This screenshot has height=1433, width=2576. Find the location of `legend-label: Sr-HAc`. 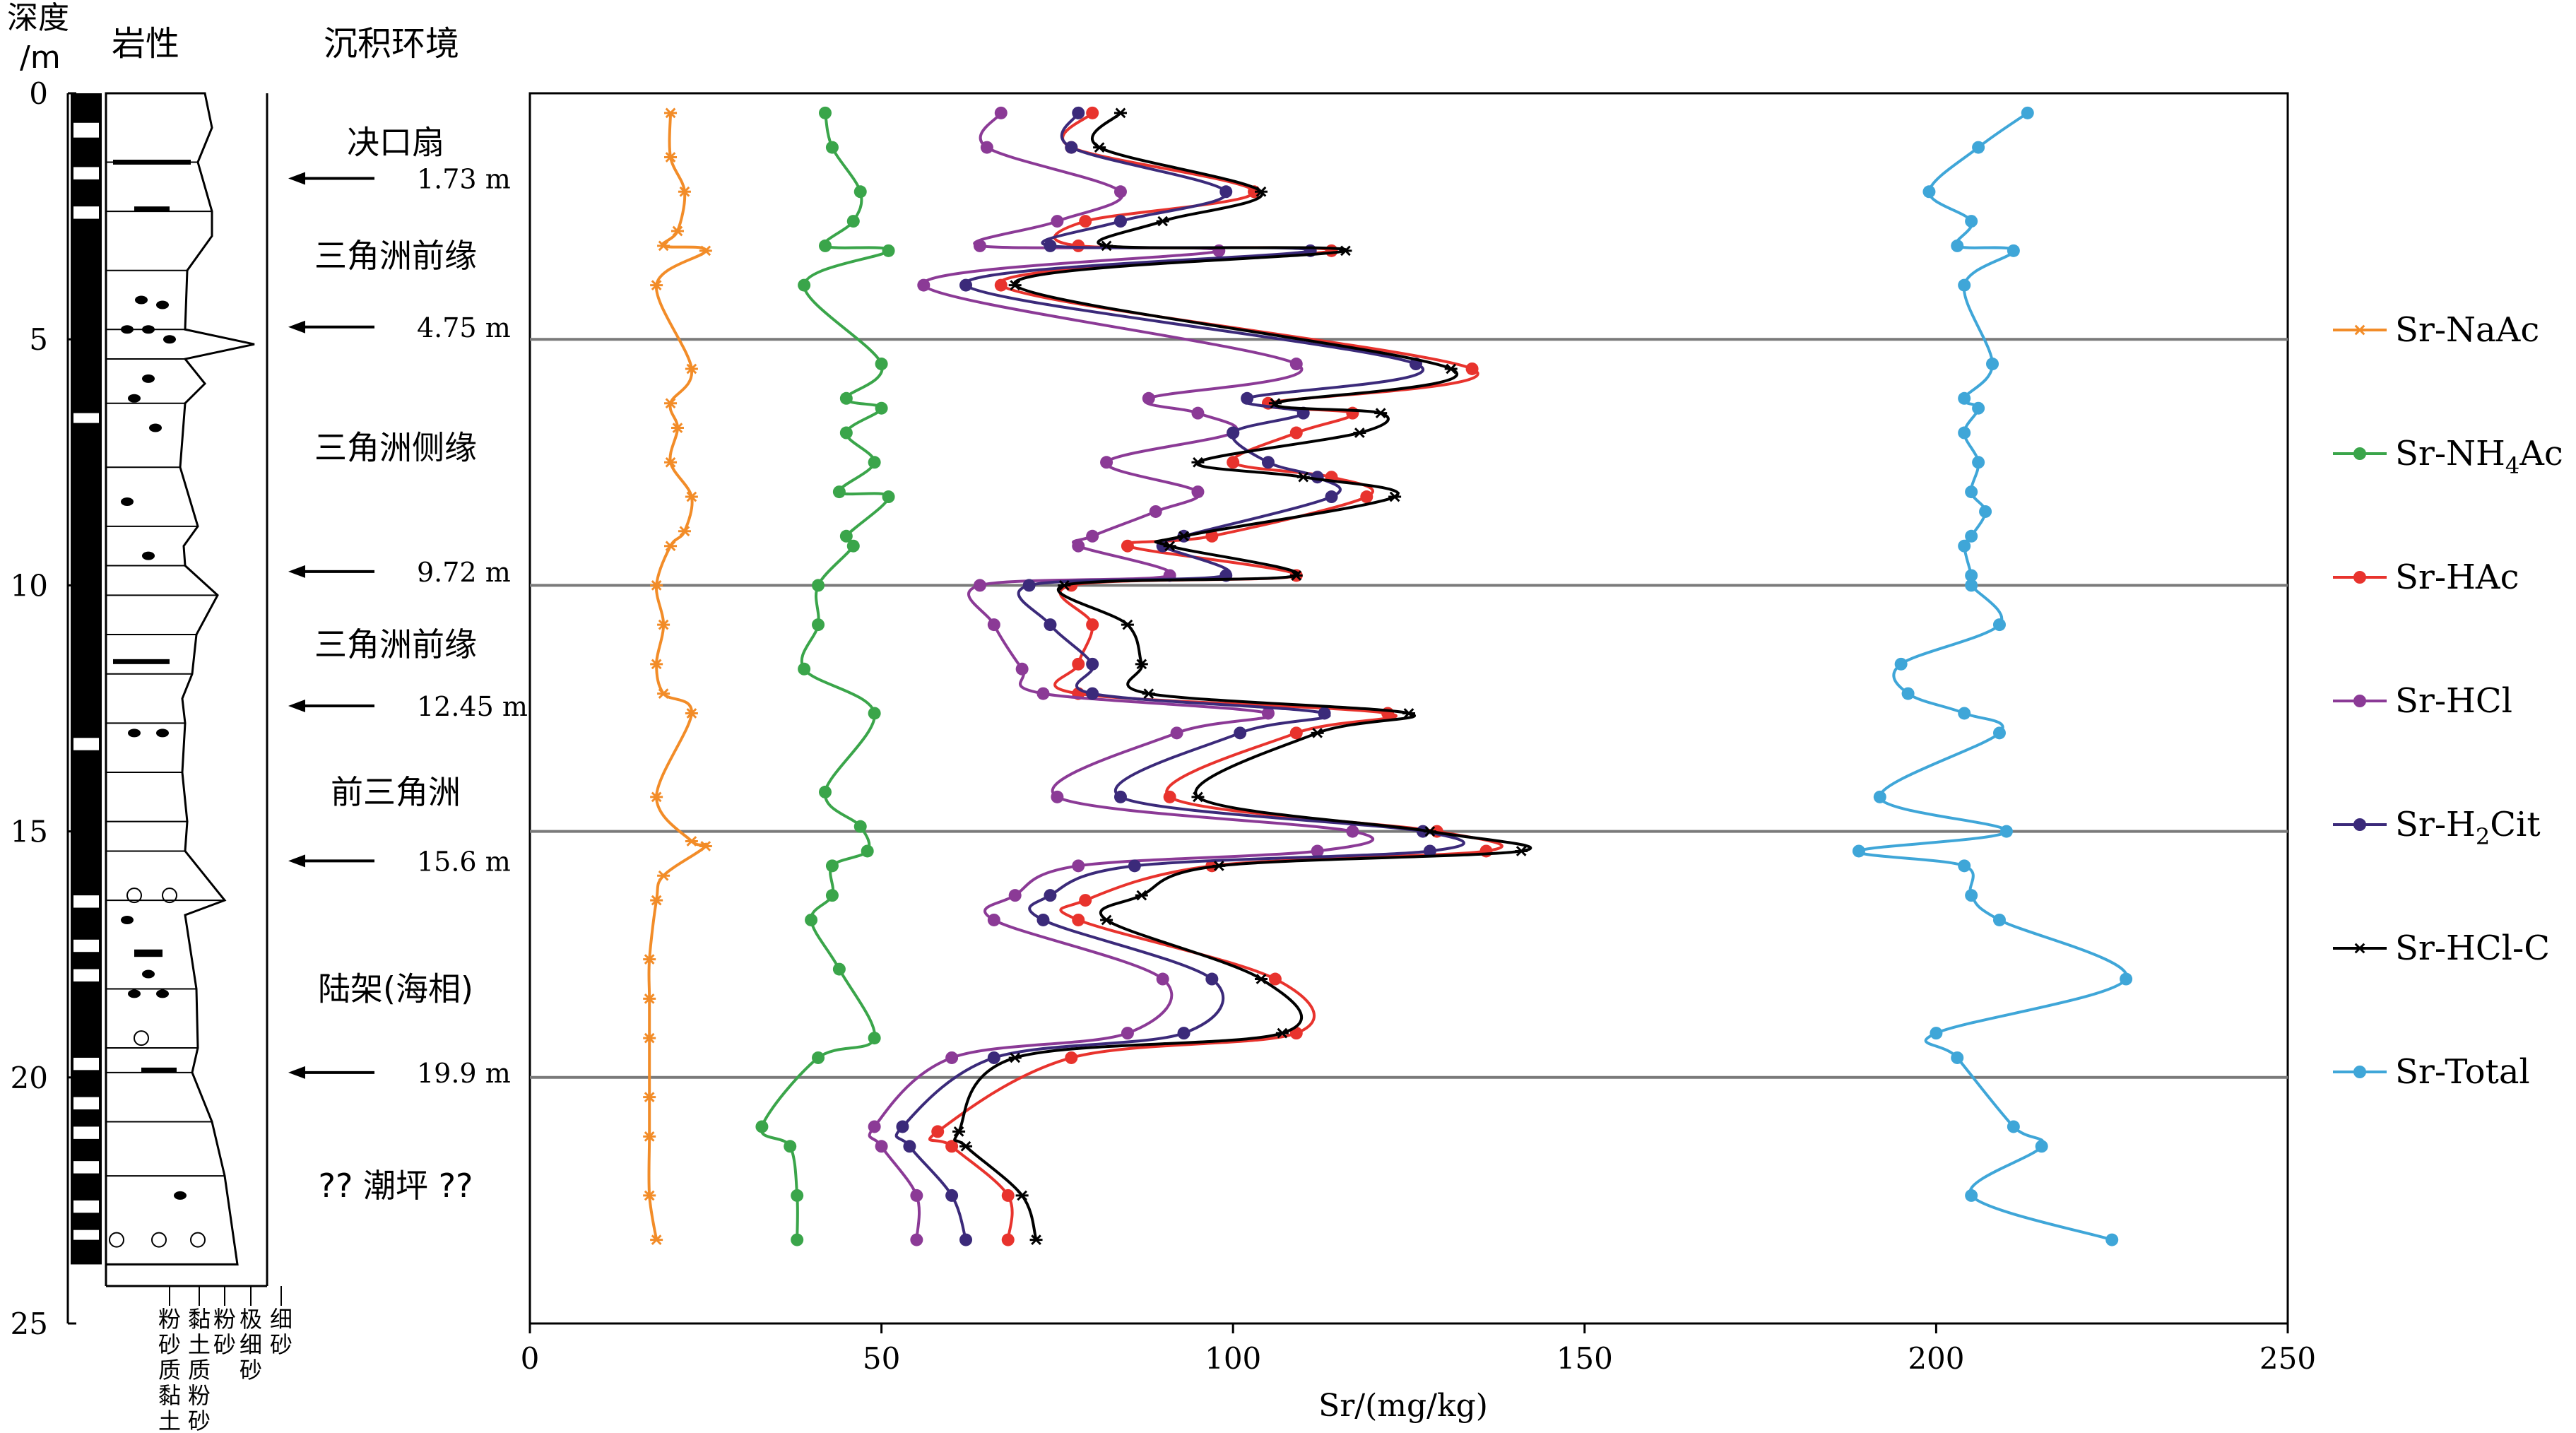

legend-label: Sr-HAc is located at coordinates (2457, 577).